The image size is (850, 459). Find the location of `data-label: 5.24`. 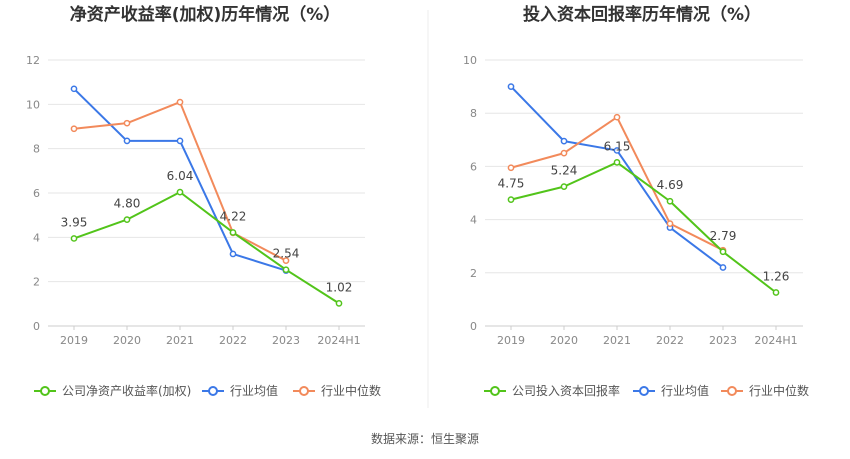

data-label: 5.24 is located at coordinates (564, 171).